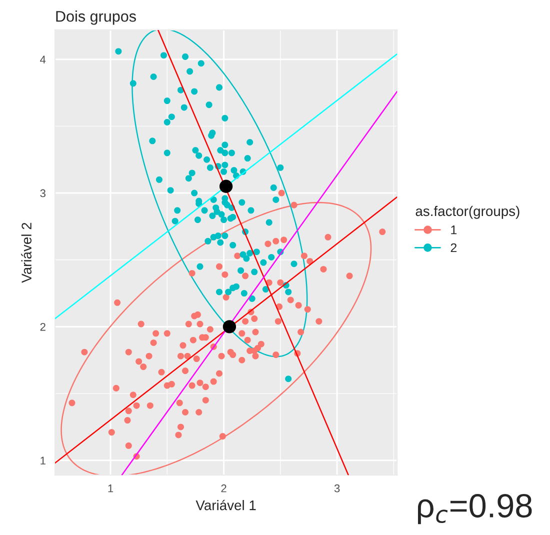 This screenshot has height=535, width=550. Describe the element at coordinates (43, 193) in the screenshot. I see `y-tick-label: 3` at that location.